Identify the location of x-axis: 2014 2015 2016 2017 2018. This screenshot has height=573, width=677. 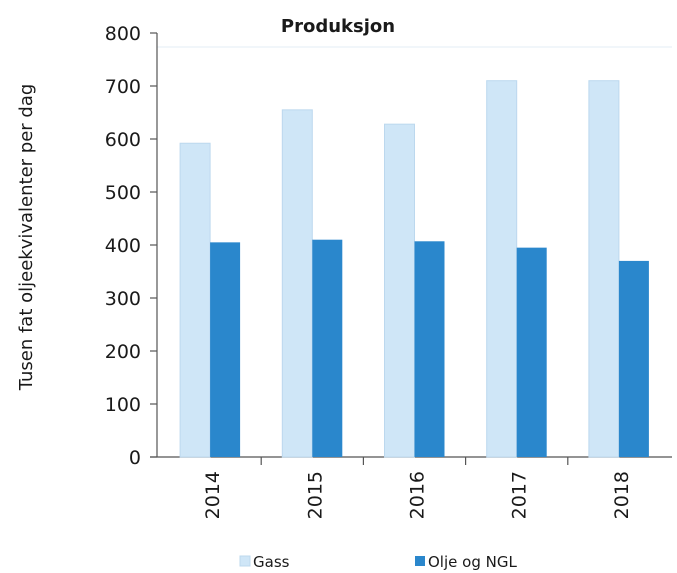
(411, 487).